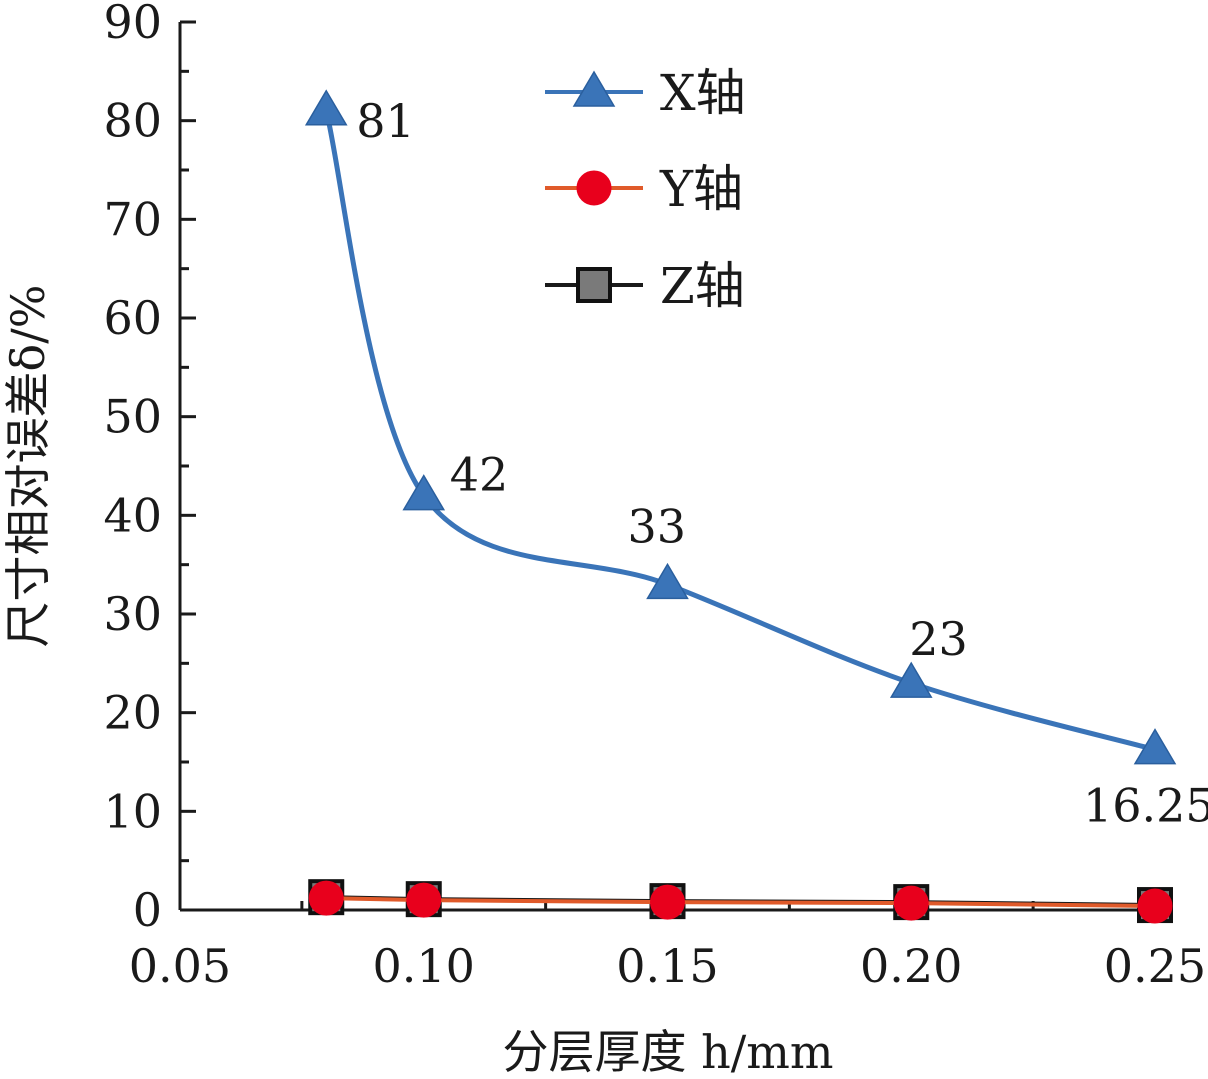 The image size is (1208, 1079). What do you see at coordinates (132, 417) in the screenshot?
I see `y-tick-label: 50` at bounding box center [132, 417].